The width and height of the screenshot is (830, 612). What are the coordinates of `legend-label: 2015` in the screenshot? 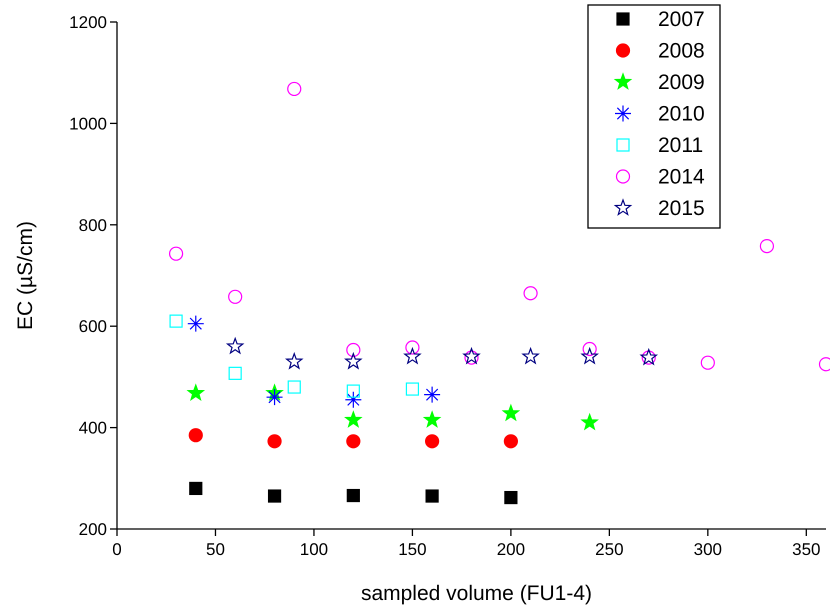 It's located at (681, 208).